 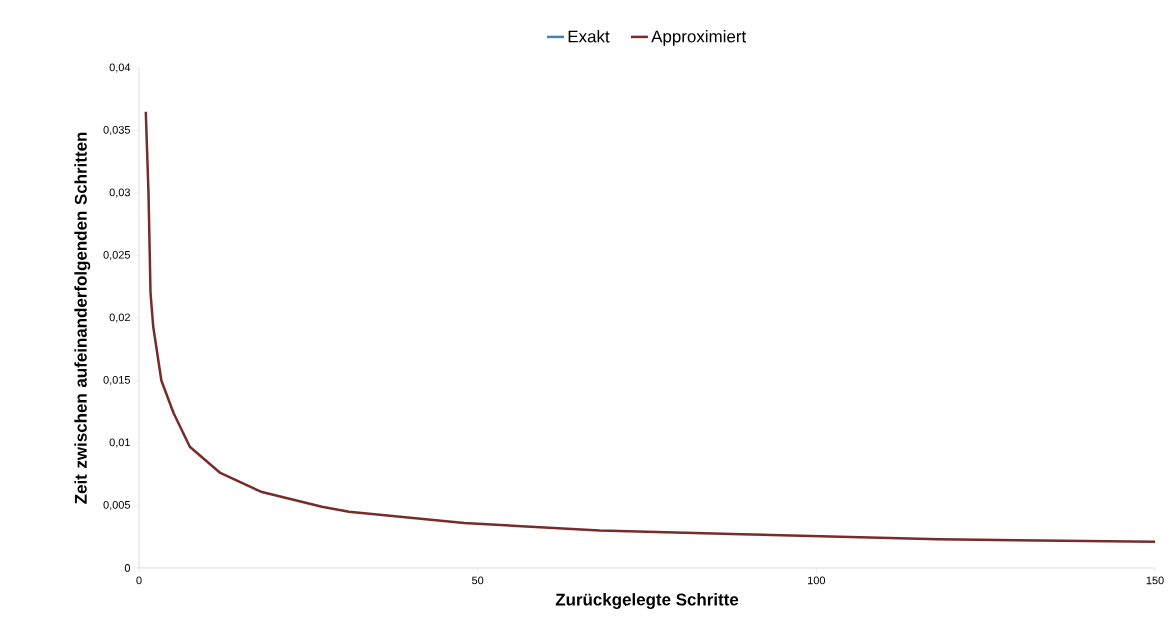 I want to click on y-tick-label: 0,035, so click(x=117, y=130).